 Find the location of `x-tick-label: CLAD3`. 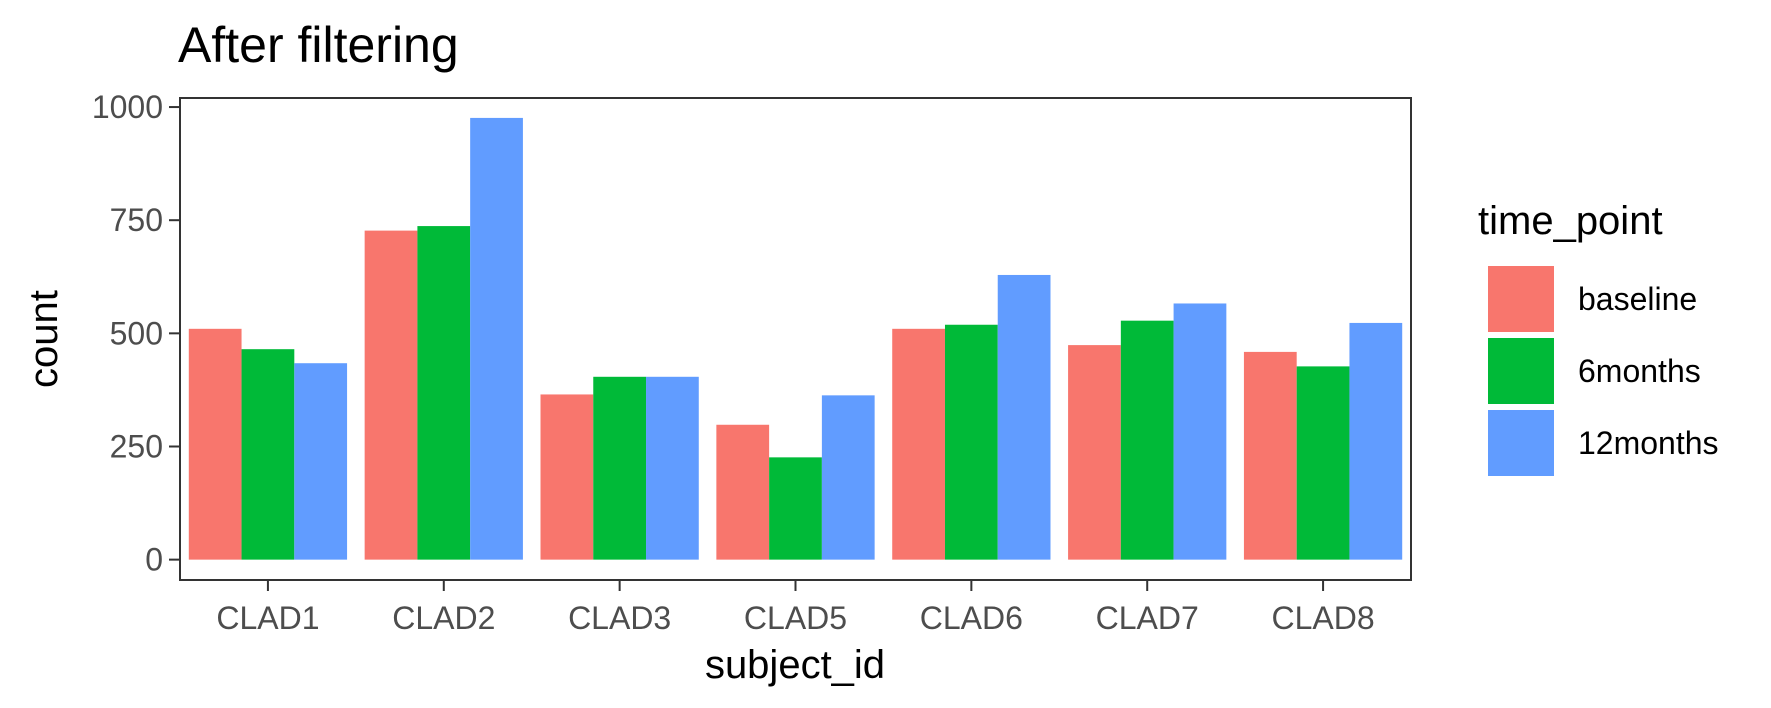

x-tick-label: CLAD3 is located at coordinates (619, 618).